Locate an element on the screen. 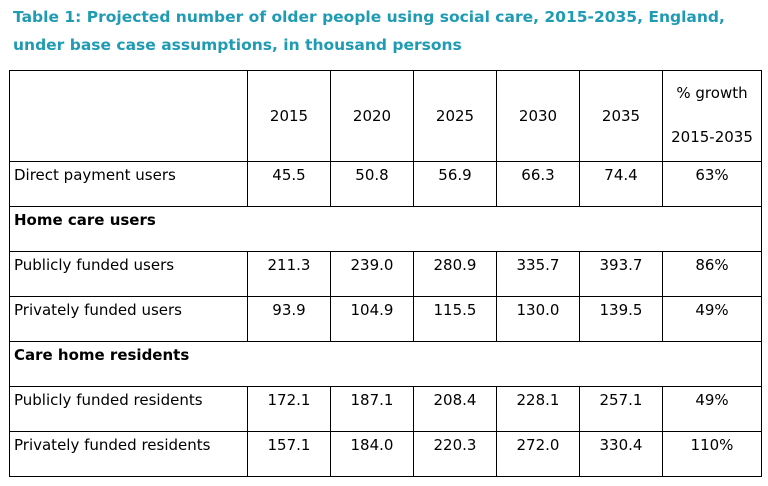 This screenshot has height=486, width=768. cell-value: 211.3 is located at coordinates (289, 274).